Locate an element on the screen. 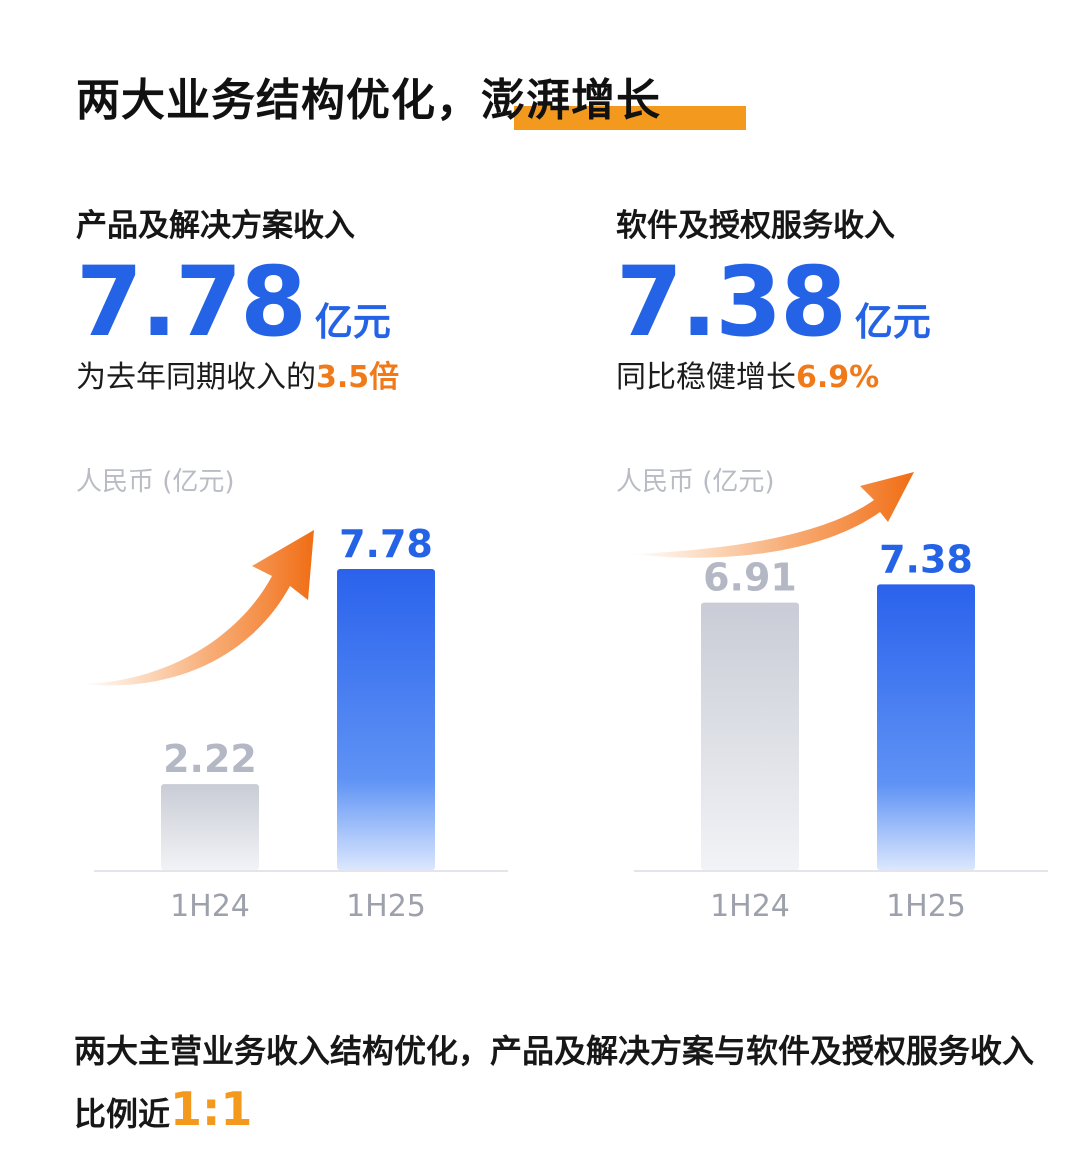 Image resolution: width=1080 pixels, height=1168 pixels. panel-subtitle: 为去年同期收入的3.5倍 is located at coordinates (301, 378).